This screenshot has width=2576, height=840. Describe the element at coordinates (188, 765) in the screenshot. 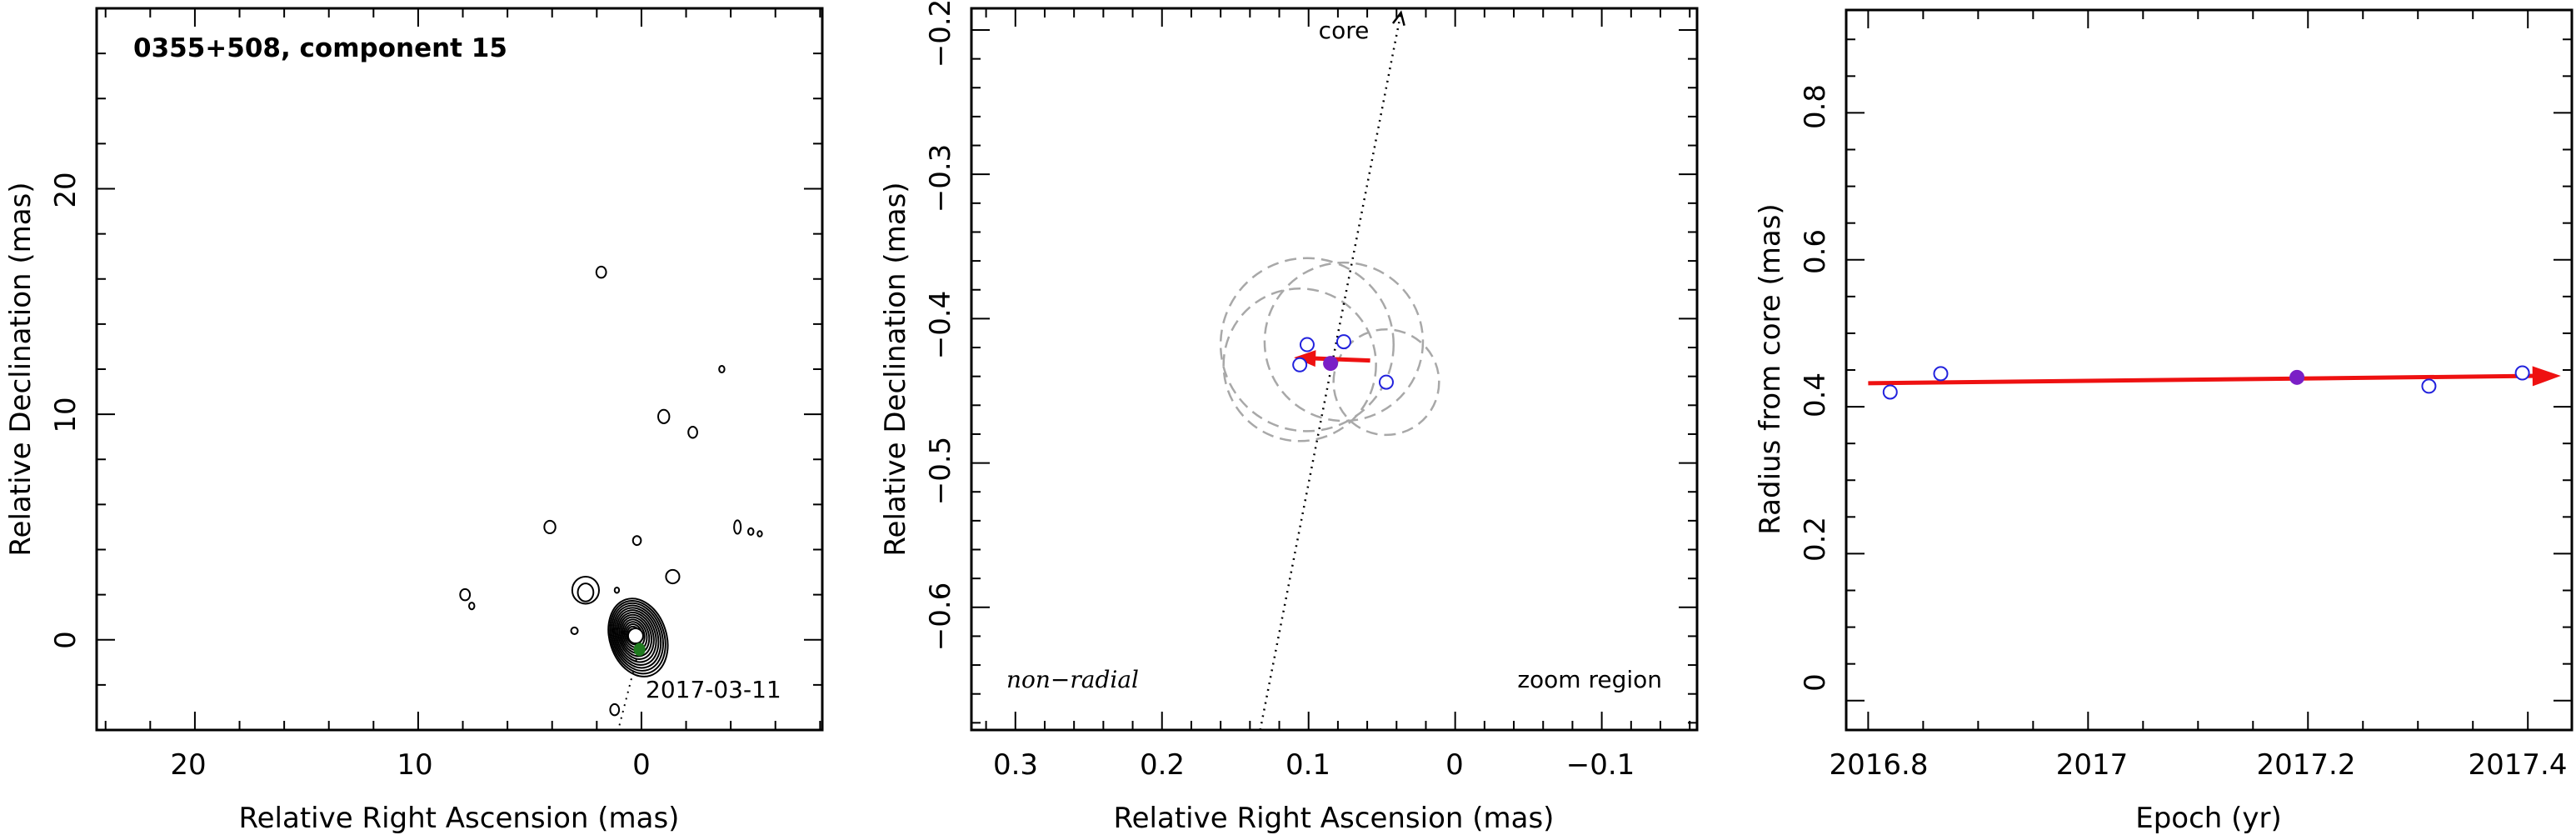

I see `p1-xtick-20: 20` at that location.